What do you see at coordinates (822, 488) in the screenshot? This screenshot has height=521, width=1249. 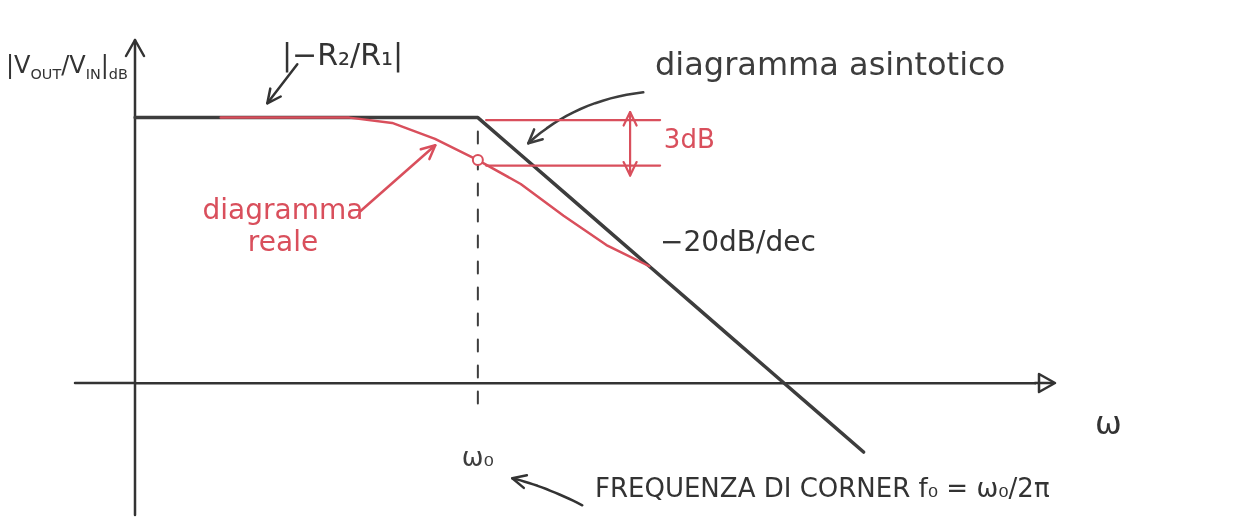 I see `text: FREQUENZA DI CORNER f₀ = ω₀/2π` at bounding box center [822, 488].